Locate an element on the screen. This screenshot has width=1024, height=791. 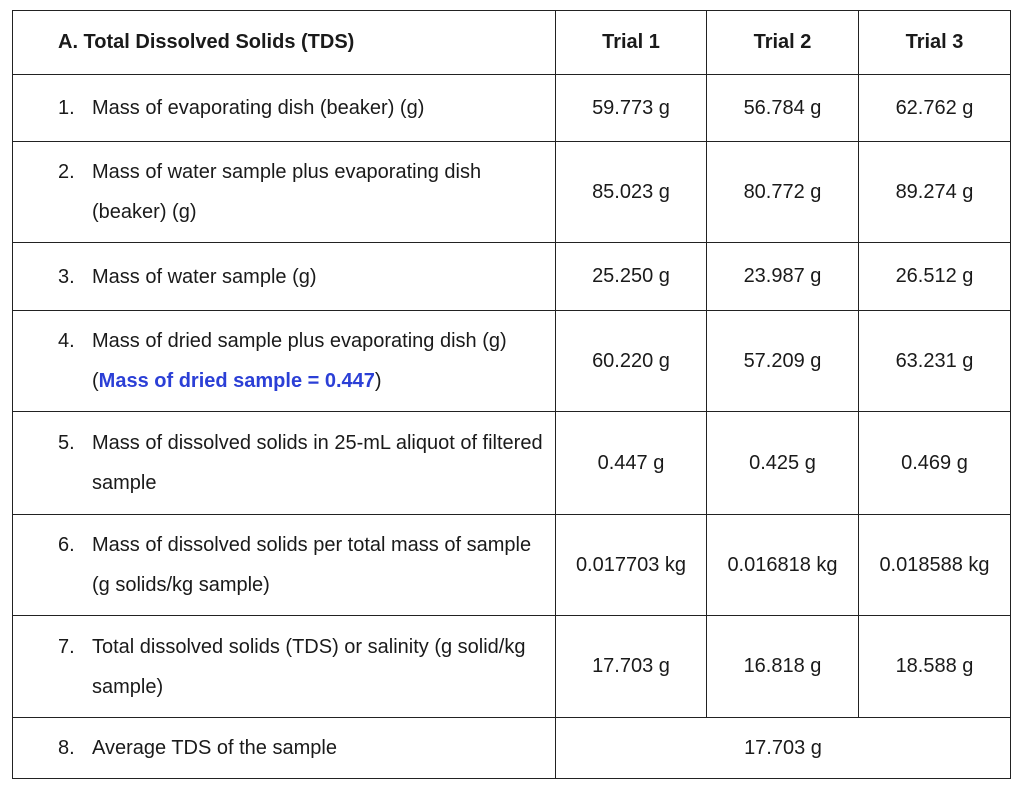
value-cell: 89.274 g is located at coordinates (934, 192).